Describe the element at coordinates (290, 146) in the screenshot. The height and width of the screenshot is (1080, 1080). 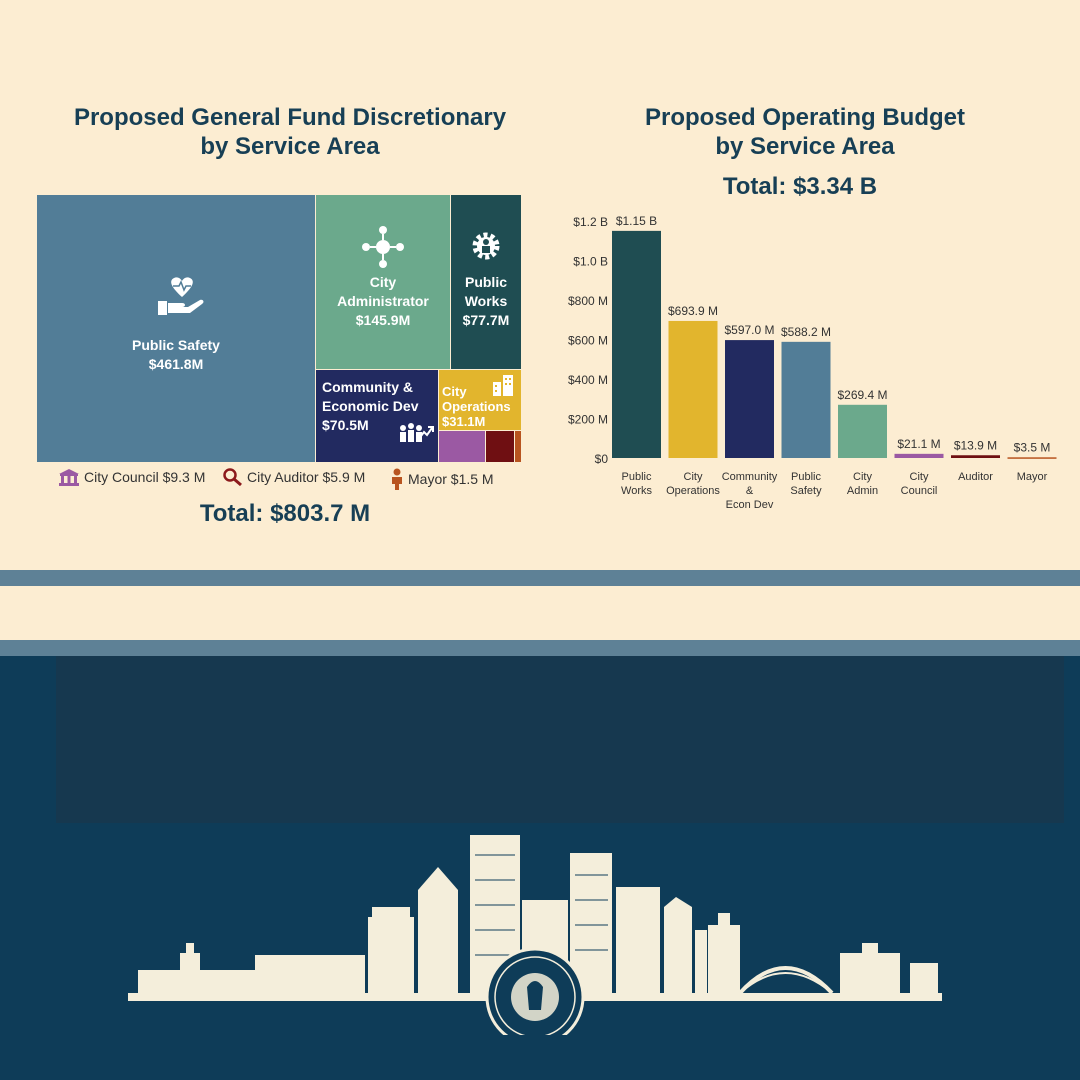
I see `left-title-line2: by Service Area` at that location.